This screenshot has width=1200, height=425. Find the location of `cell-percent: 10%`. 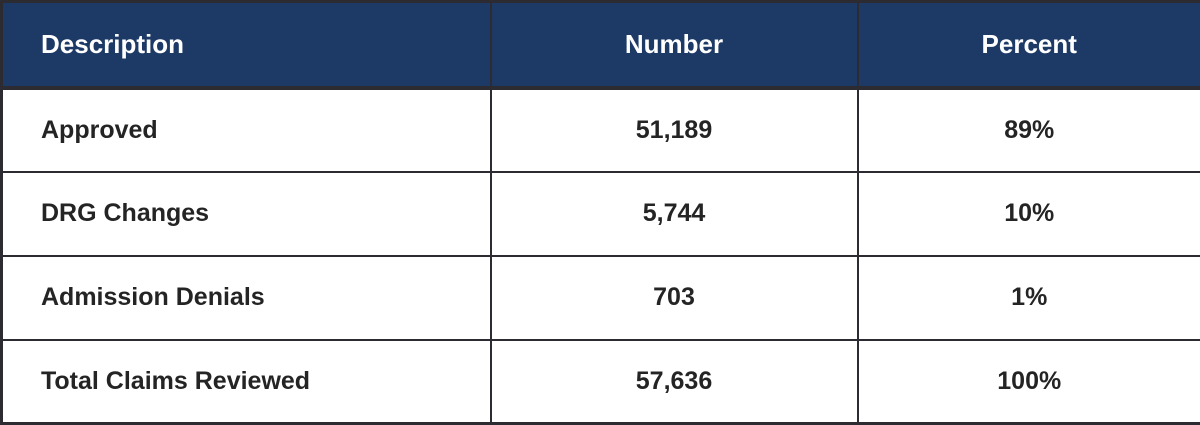

cell-percent: 10% is located at coordinates (1028, 213).